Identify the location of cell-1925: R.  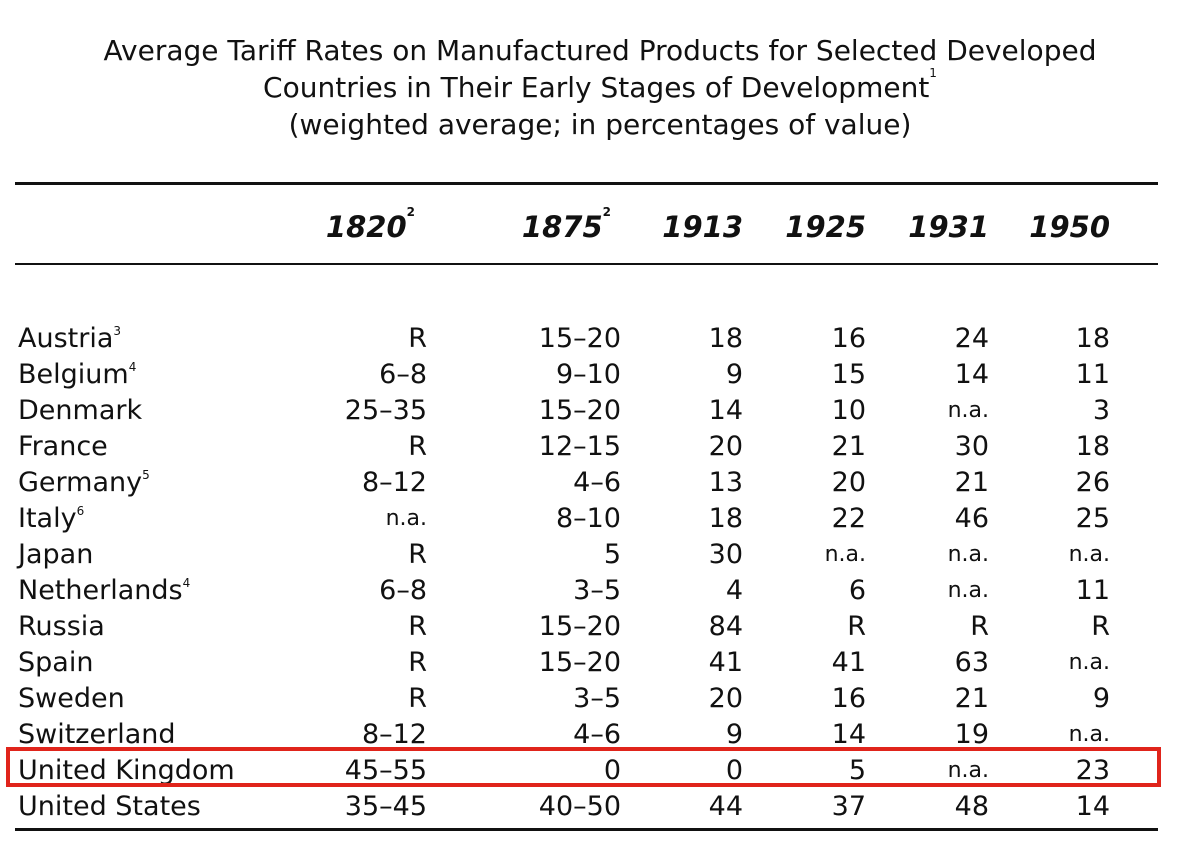
(856, 626).